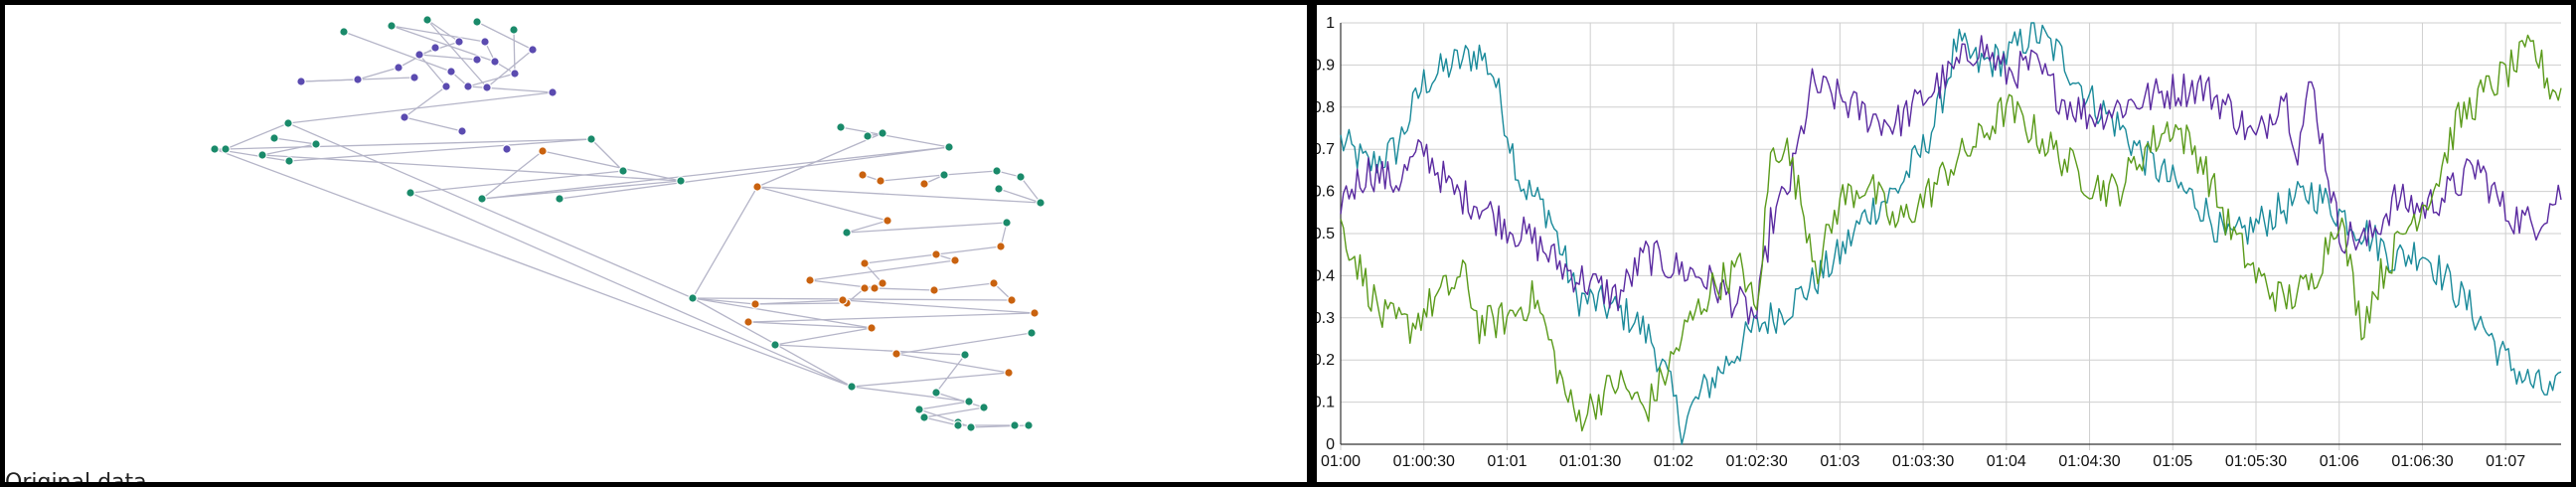 The image size is (2576, 487). Describe the element at coordinates (1673, 461) in the screenshot. I see `x-tick-label: 01:02` at that location.